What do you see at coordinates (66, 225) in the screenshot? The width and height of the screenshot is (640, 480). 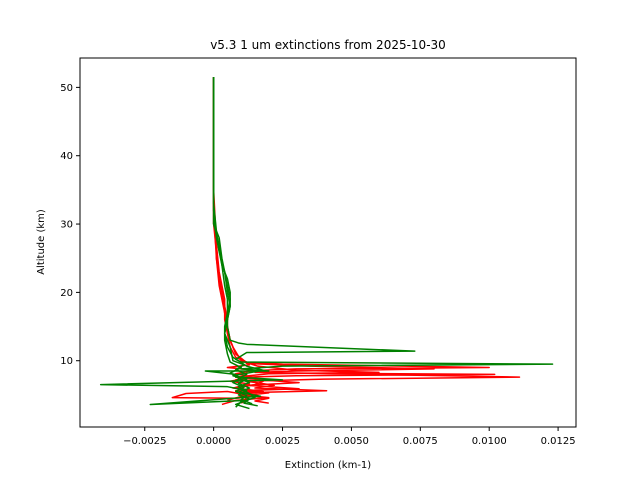 I see `y-tick-label: 30` at bounding box center [66, 225].